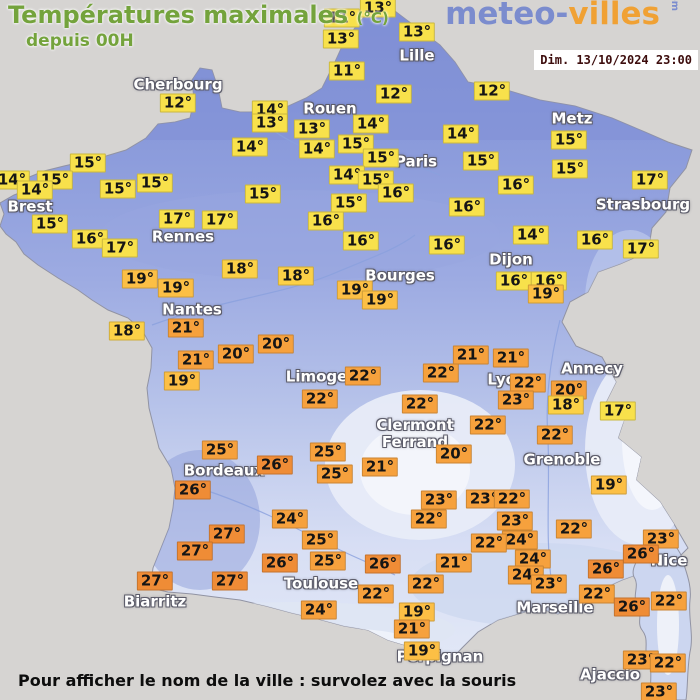 The width and height of the screenshot is (700, 700). Describe the element at coordinates (566, 16) in the screenshot. I see `meteo-villes-logo: meteo-villes .com` at that location.